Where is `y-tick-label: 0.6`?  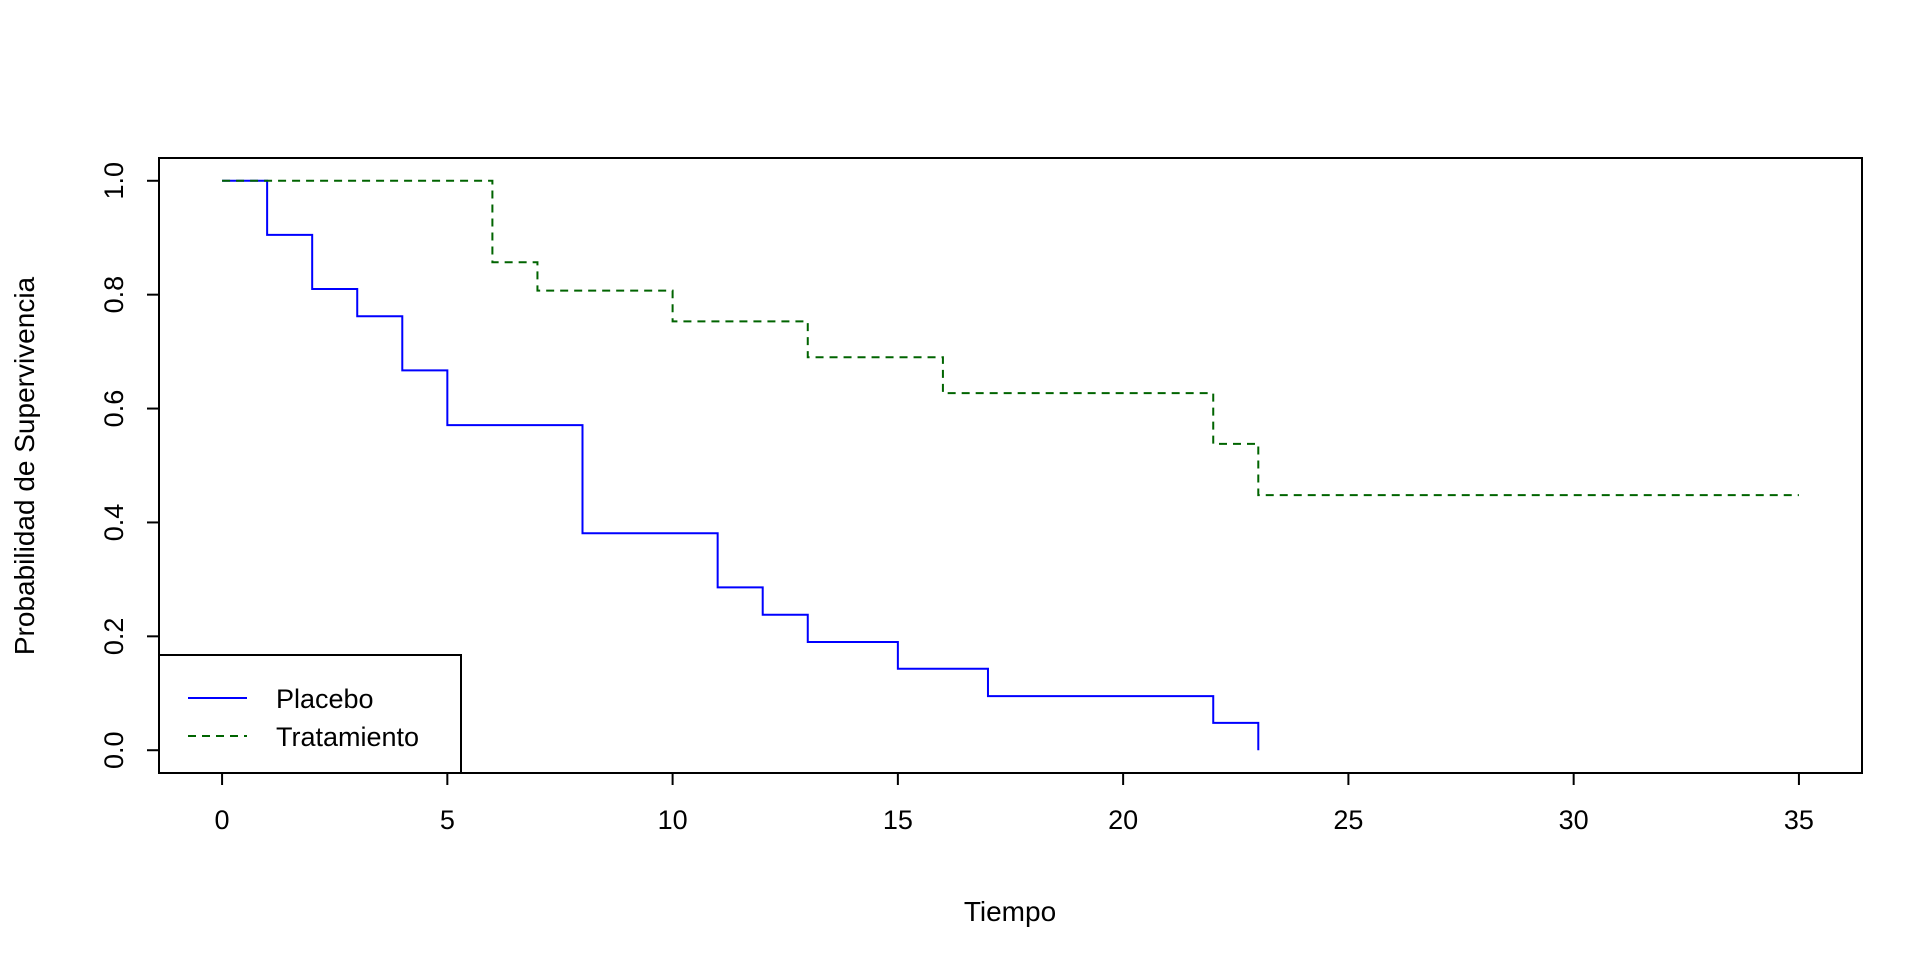
y-tick-label: 0.6 is located at coordinates (114, 409).